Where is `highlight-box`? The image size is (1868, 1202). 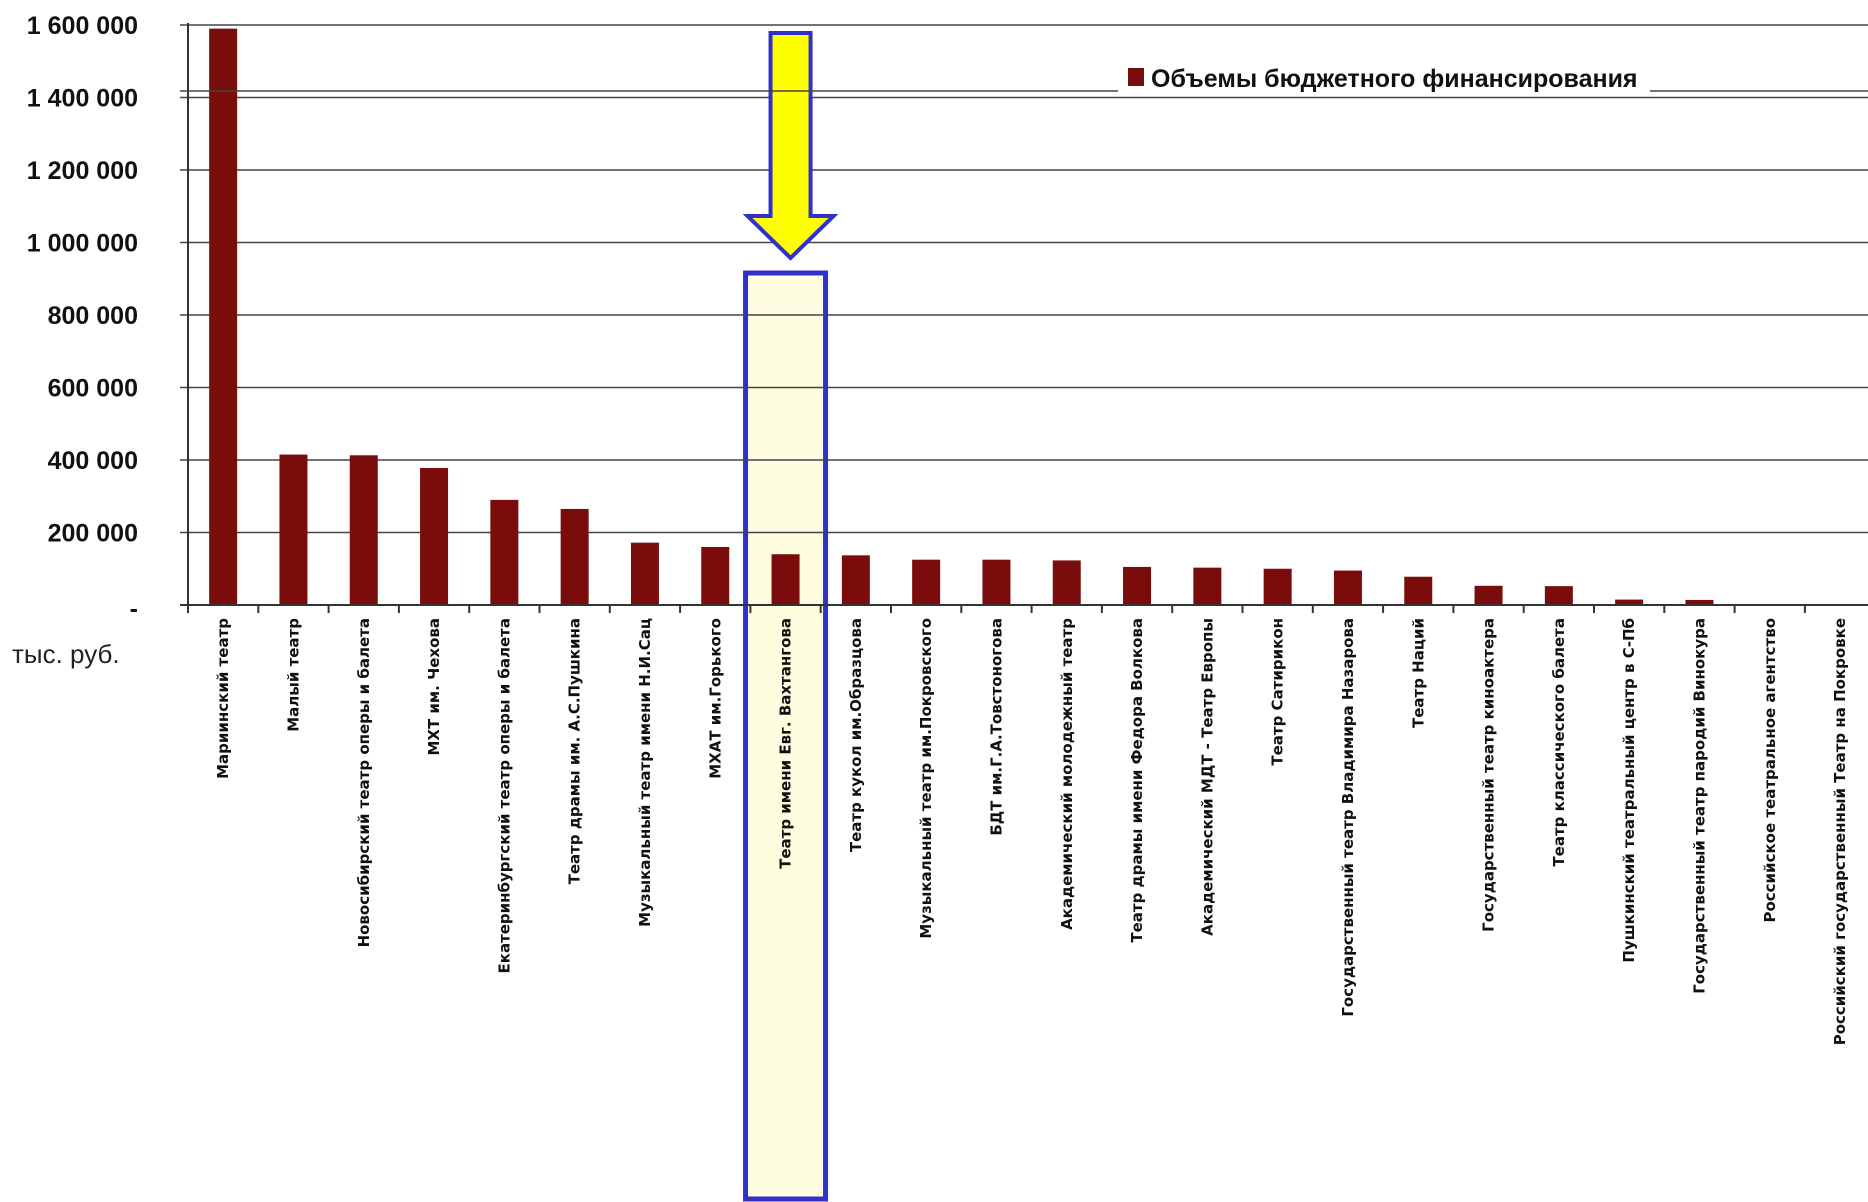
highlight-box is located at coordinates (786, 736).